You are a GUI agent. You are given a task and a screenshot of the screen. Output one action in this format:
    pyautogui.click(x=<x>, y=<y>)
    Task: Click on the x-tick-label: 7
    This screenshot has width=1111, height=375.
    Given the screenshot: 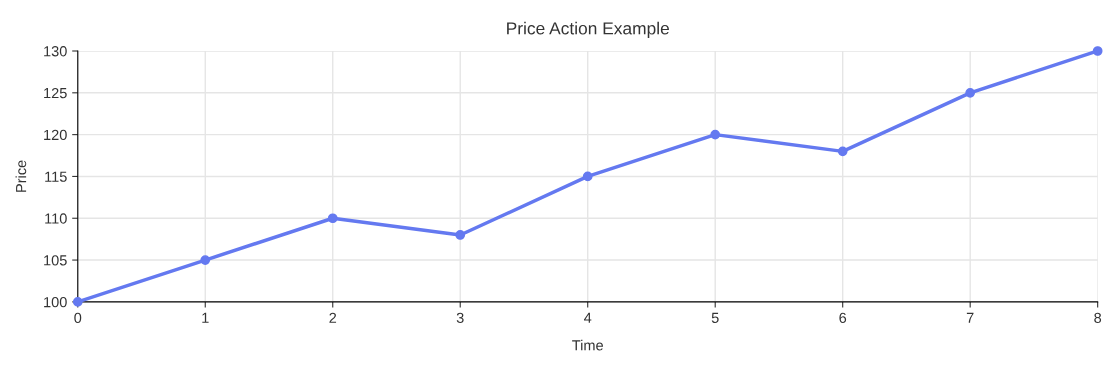 What is the action you would take?
    pyautogui.click(x=970, y=317)
    